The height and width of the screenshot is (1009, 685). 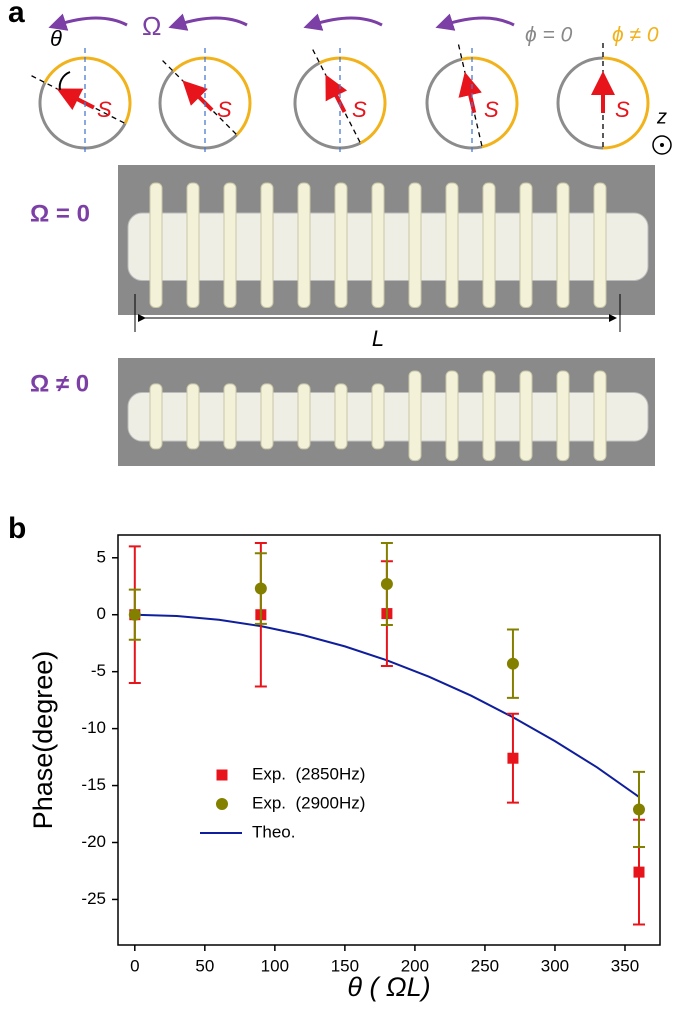 What do you see at coordinates (101, 613) in the screenshot?
I see `y-tick-label: 0` at bounding box center [101, 613].